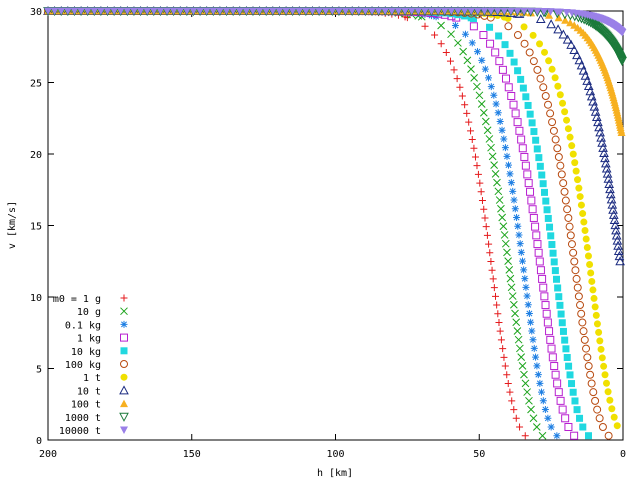 This screenshot has width=640, height=480. Describe the element at coordinates (36, 155) in the screenshot. I see `y-tick-label: 20` at that location.